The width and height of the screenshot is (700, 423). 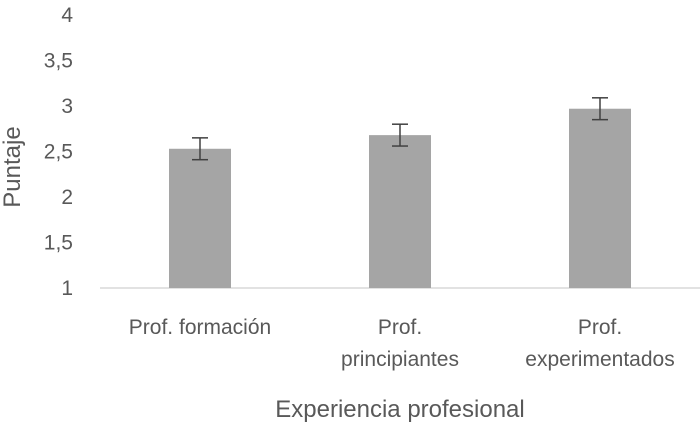 What do you see at coordinates (67, 15) in the screenshot?
I see `y-tick-label: 4` at bounding box center [67, 15].